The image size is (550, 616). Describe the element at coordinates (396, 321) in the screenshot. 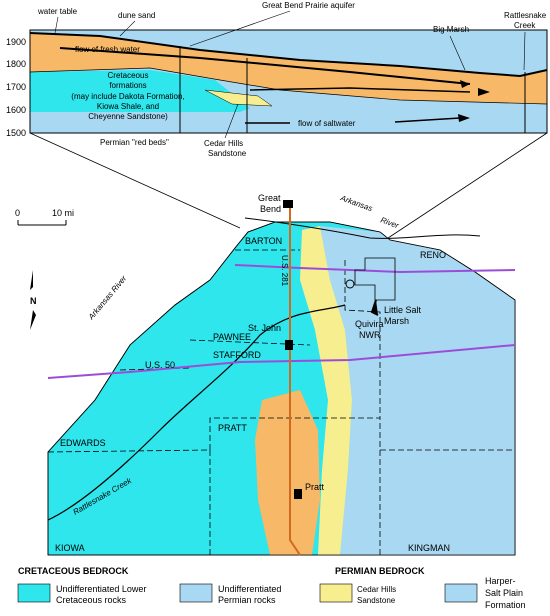

I see `place-label: Marsh` at that location.